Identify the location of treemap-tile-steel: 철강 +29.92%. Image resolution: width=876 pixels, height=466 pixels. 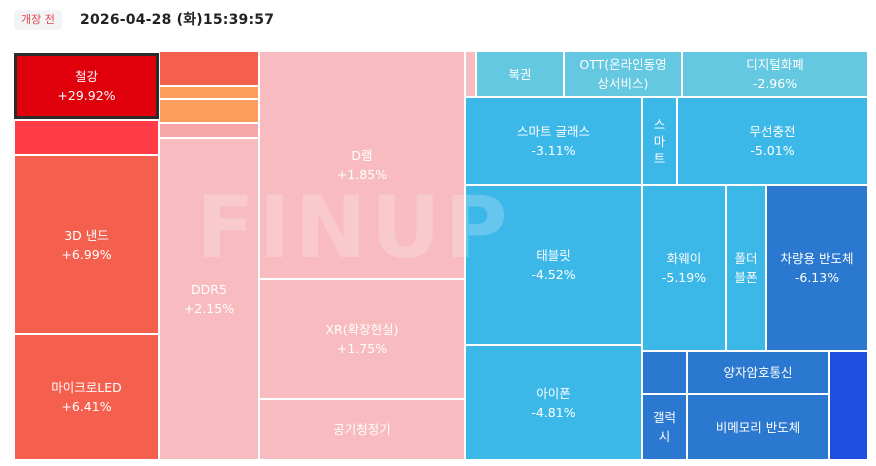
(86, 86).